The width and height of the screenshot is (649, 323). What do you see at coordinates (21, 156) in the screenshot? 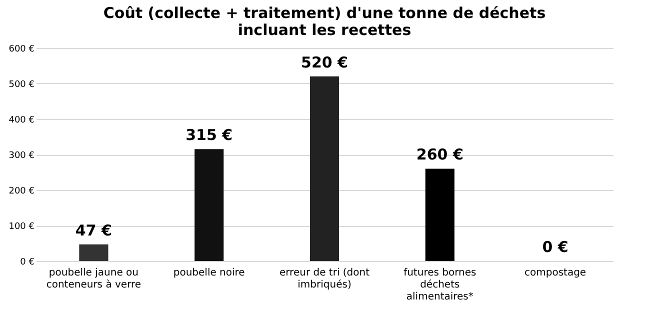
I see `y-tick-label: 300 €` at bounding box center [21, 156].